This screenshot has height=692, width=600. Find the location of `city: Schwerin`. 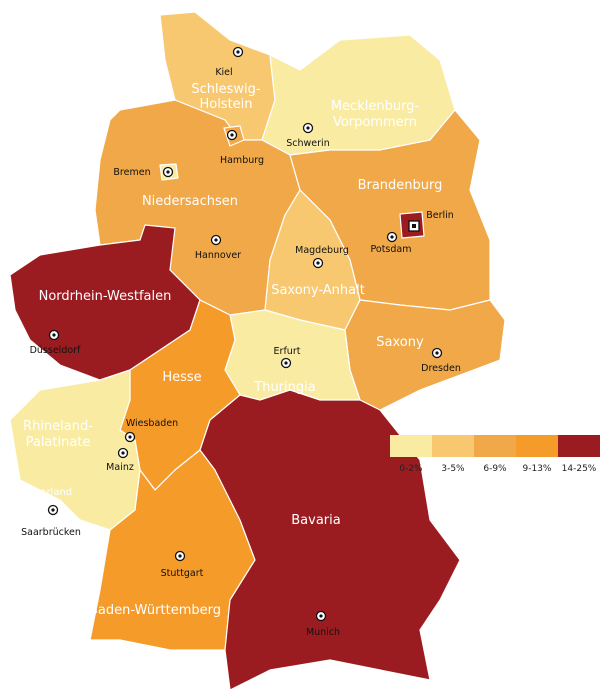

city: Schwerin is located at coordinates (308, 135).